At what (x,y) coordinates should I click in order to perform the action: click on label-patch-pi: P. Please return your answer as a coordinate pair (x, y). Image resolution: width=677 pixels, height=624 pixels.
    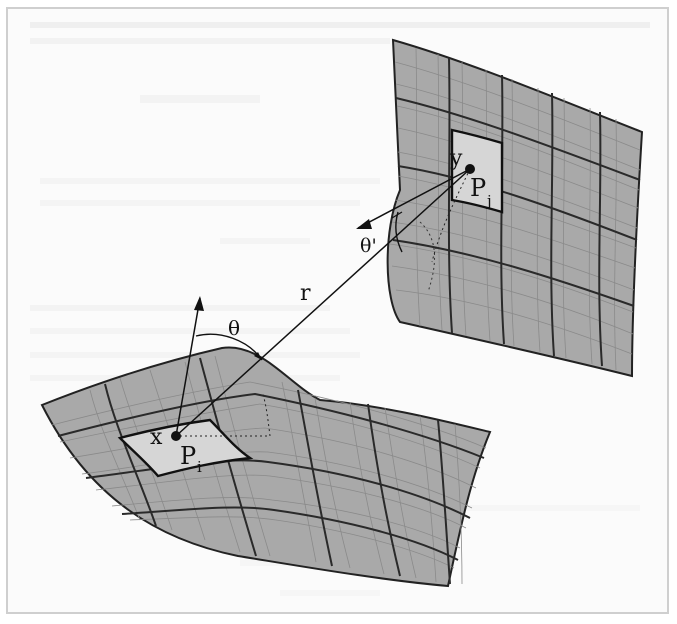
    Looking at the image, I should click on (188, 456).